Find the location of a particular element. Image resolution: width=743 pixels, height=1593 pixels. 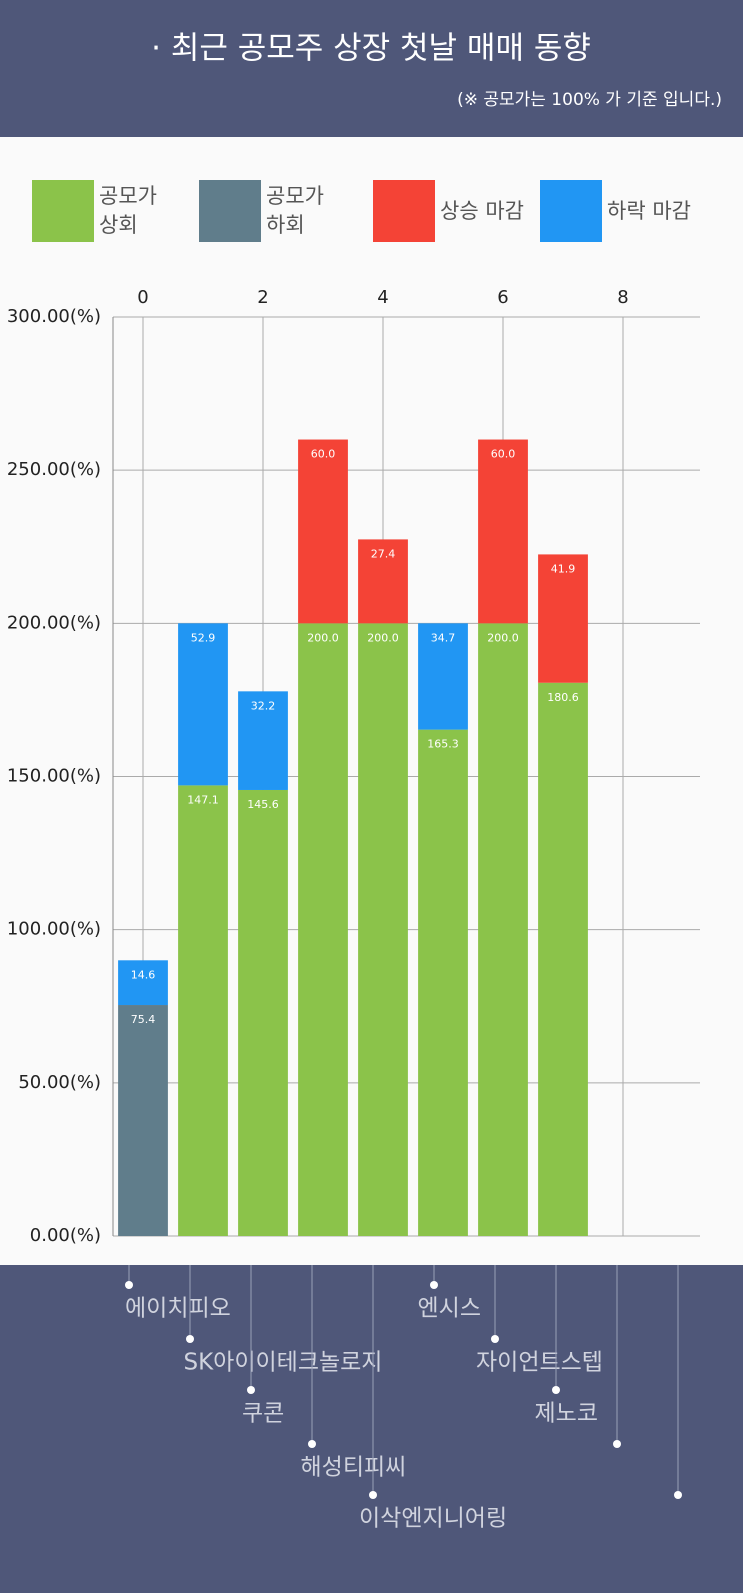

data-label: 75.4 is located at coordinates (143, 1019).